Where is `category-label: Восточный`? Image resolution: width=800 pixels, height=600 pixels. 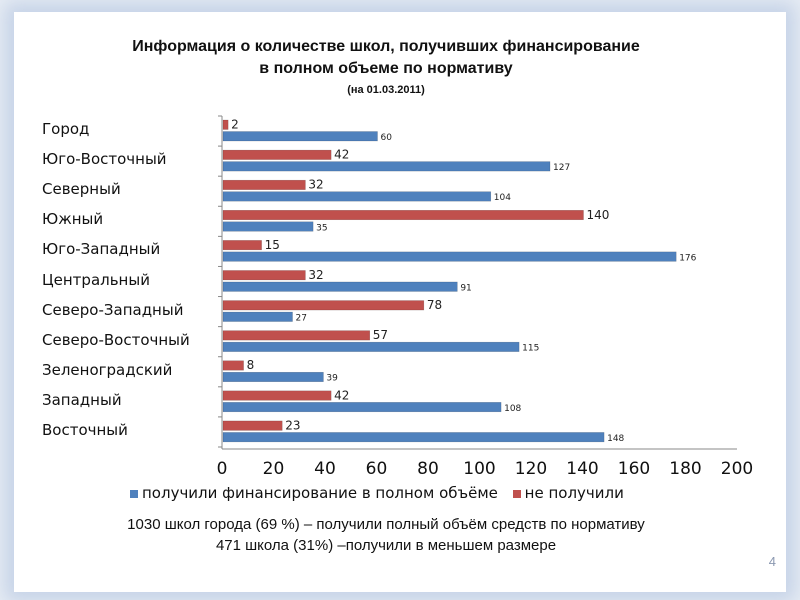
category-label: Восточный is located at coordinates (85, 429).